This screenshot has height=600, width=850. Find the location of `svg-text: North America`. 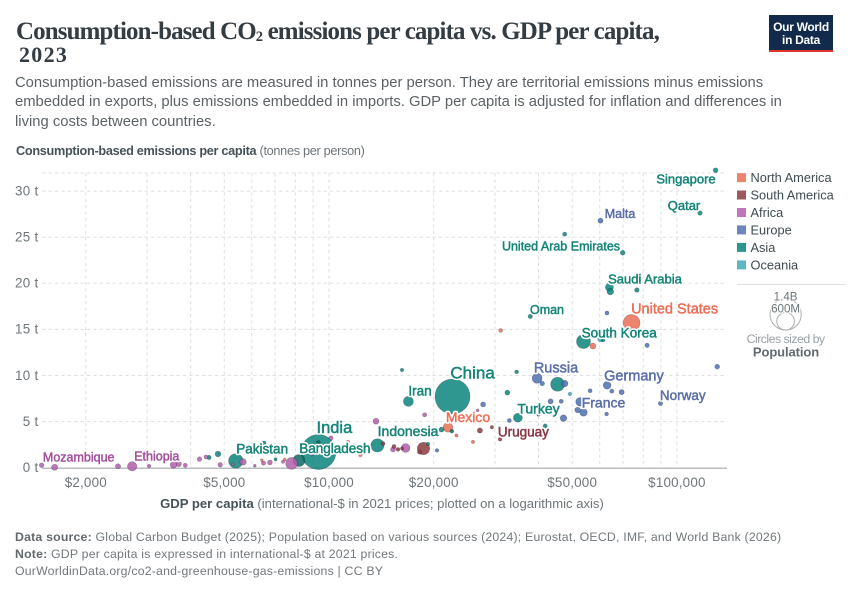

svg-text: North America is located at coordinates (792, 177).